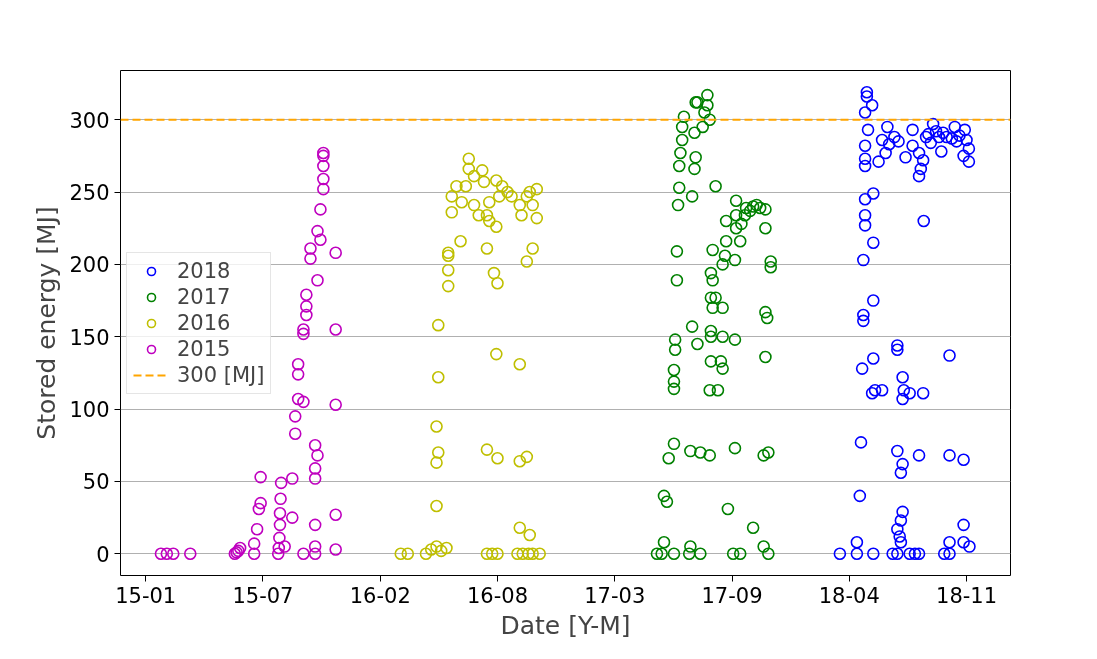 This screenshot has width=1097, height=659. I want to click on x-tick-label: 18-11, so click(967, 595).